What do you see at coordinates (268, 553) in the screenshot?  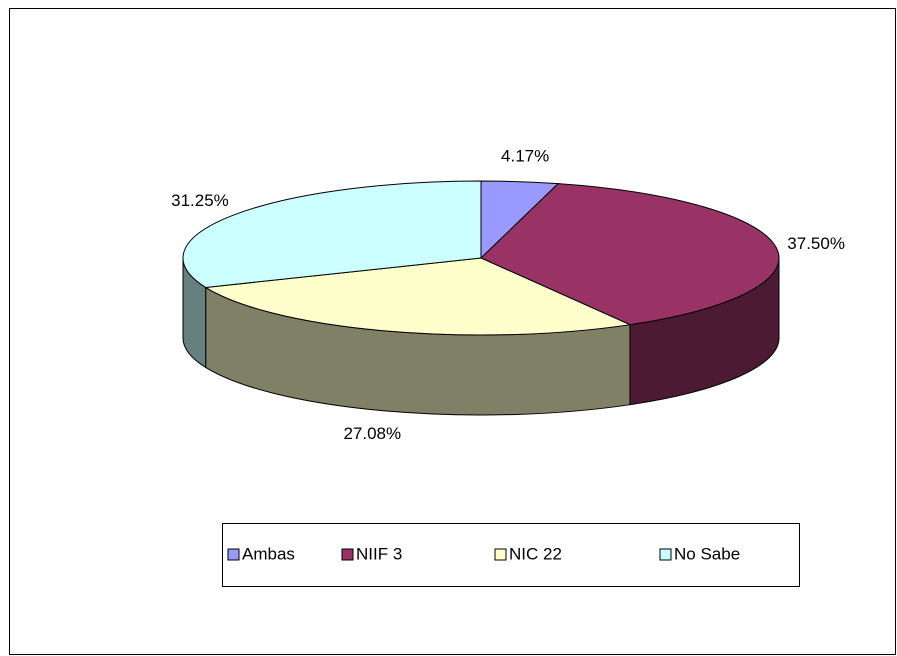 I see `legend-label: Ambas` at bounding box center [268, 553].